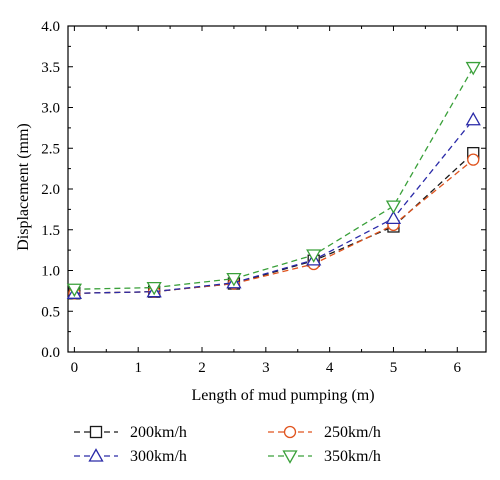 Image resolution: width=500 pixels, height=480 pixels. Describe the element at coordinates (352, 432) in the screenshot. I see `legend-label: 250km/h` at that location.